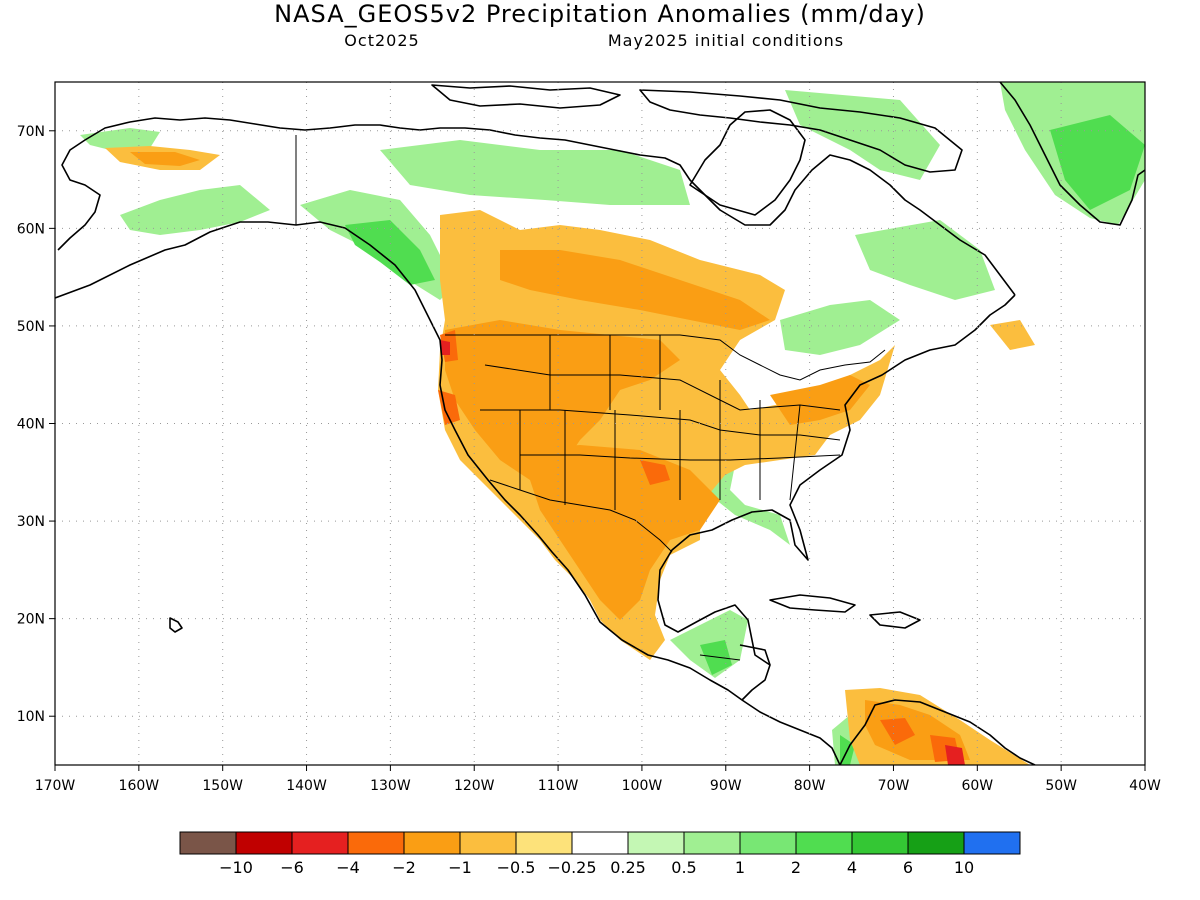  Describe the element at coordinates (31, 229) in the screenshot. I see `lat-tick-label: 60N` at that location.